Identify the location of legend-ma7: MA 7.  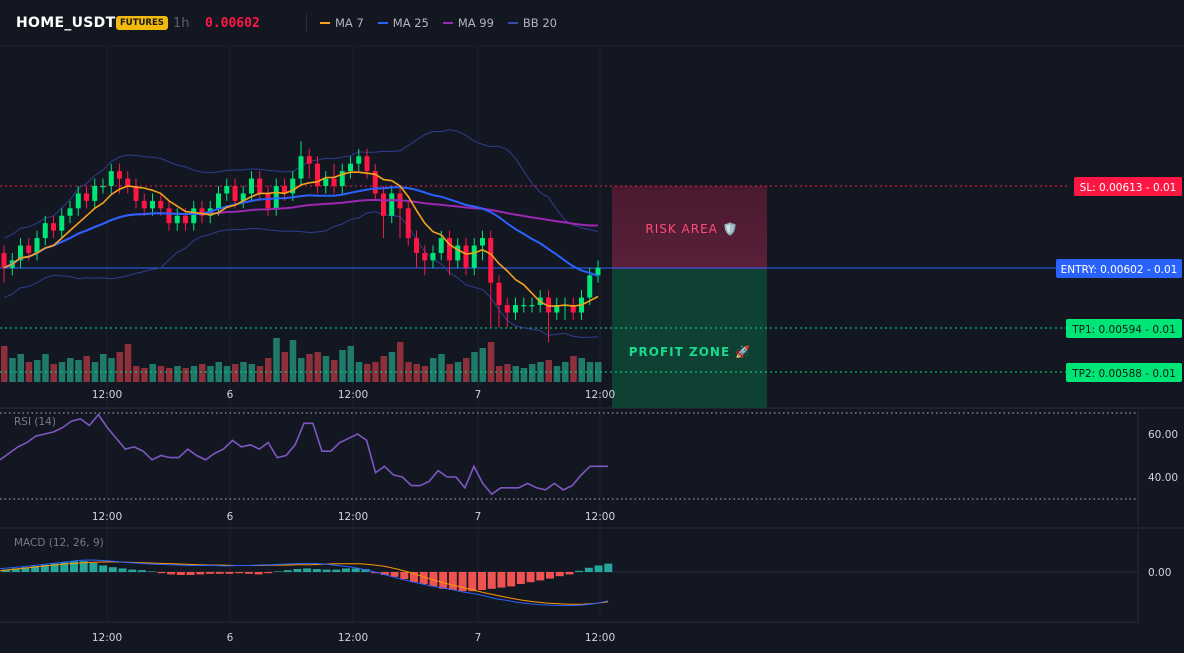
(342, 23).